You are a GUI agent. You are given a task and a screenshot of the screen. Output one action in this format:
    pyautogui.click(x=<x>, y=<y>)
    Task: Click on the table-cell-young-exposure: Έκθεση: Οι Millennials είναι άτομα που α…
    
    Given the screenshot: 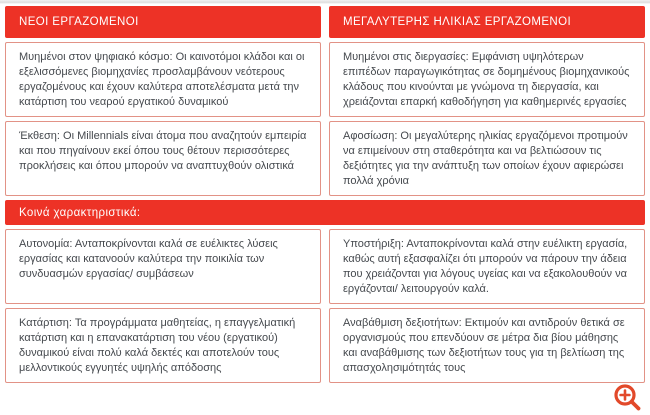 What is the action you would take?
    pyautogui.click(x=163, y=158)
    